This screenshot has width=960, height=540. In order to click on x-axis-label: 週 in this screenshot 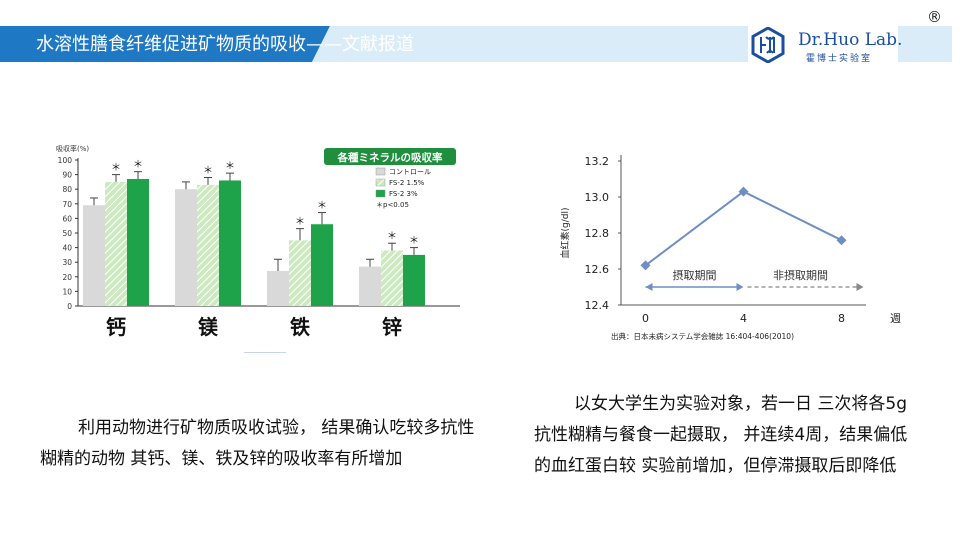, I will do `click(895, 318)`.